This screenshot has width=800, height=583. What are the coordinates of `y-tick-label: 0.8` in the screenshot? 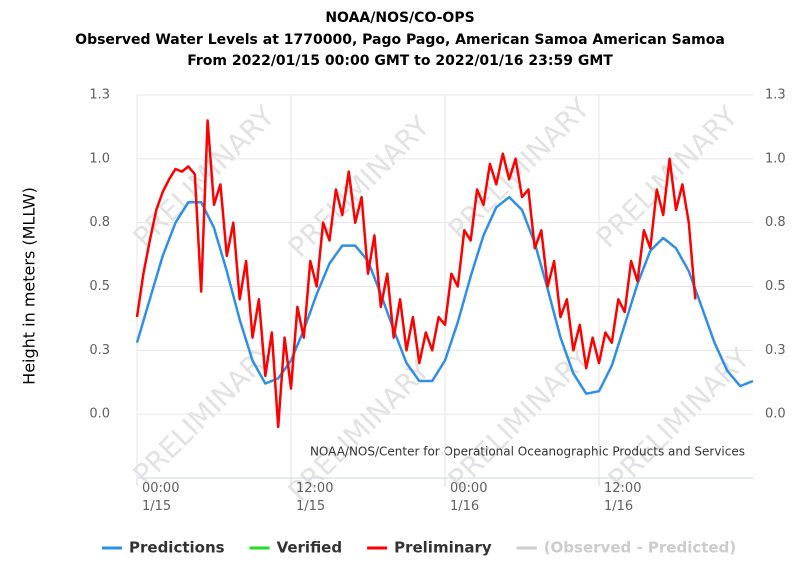 It's located at (99, 222).